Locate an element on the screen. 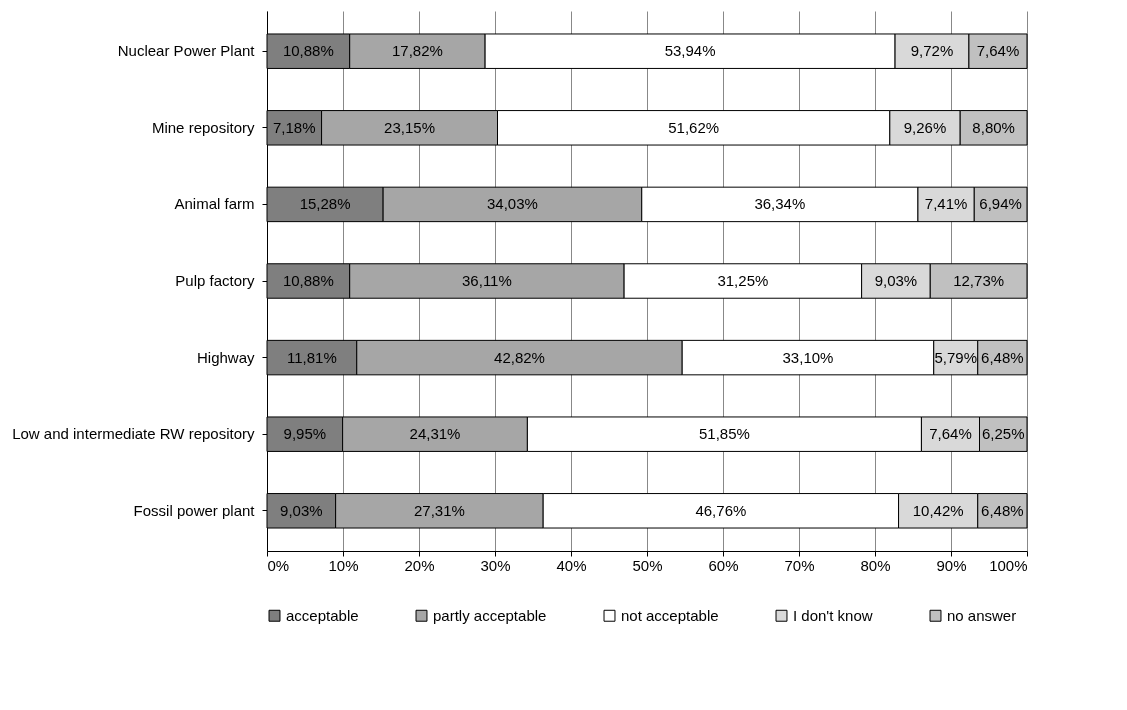 The width and height of the screenshot is (1127, 710). x-tick-label: 80% is located at coordinates (875, 565).